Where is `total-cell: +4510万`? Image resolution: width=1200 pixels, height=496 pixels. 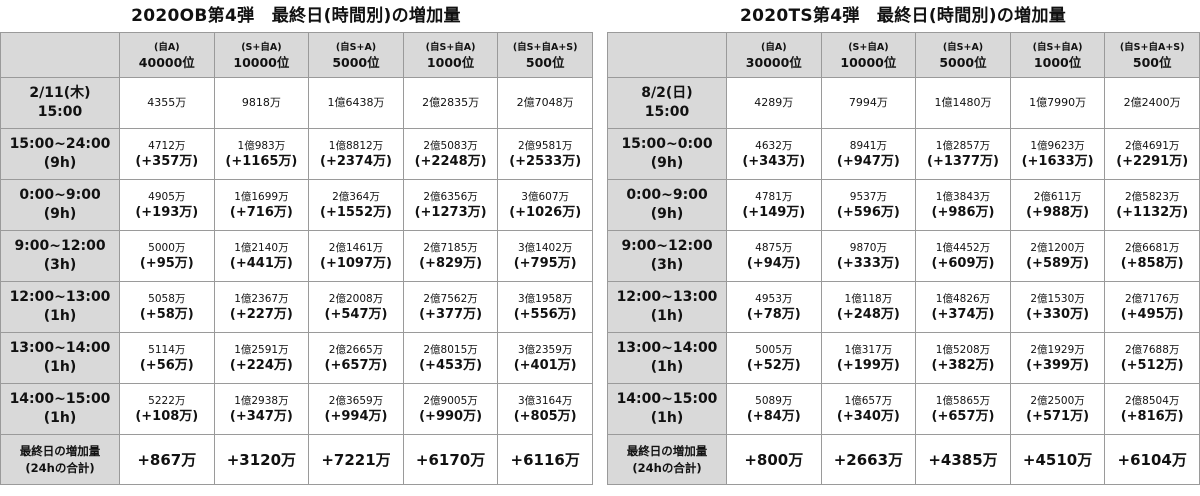
total-cell: +4510万 is located at coordinates (1057, 459).